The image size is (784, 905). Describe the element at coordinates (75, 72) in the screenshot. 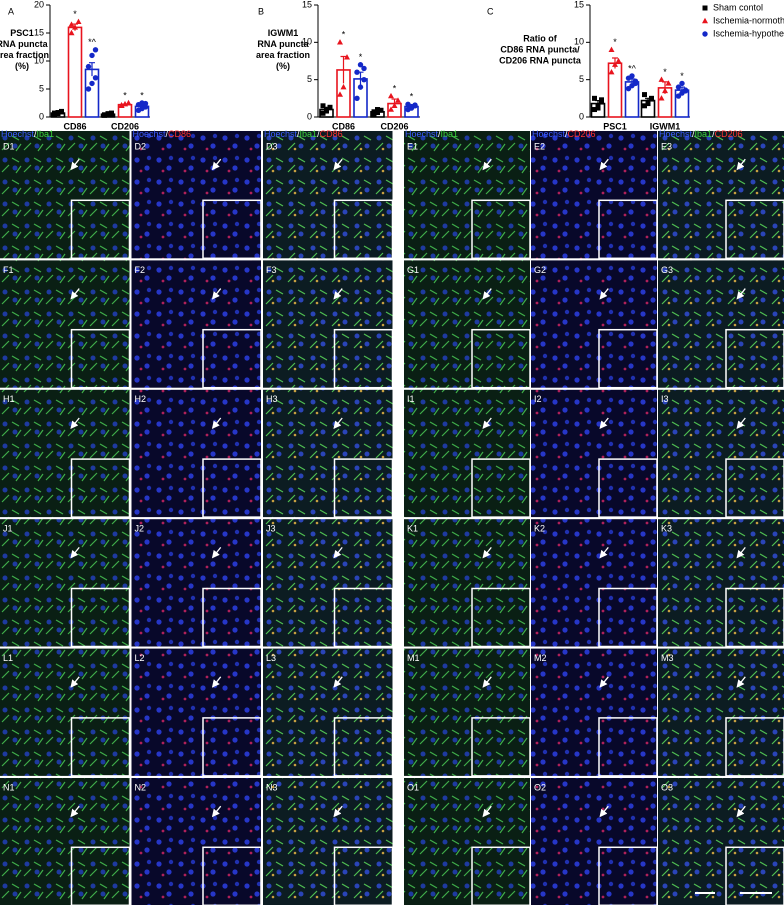

I see `bar` at that location.